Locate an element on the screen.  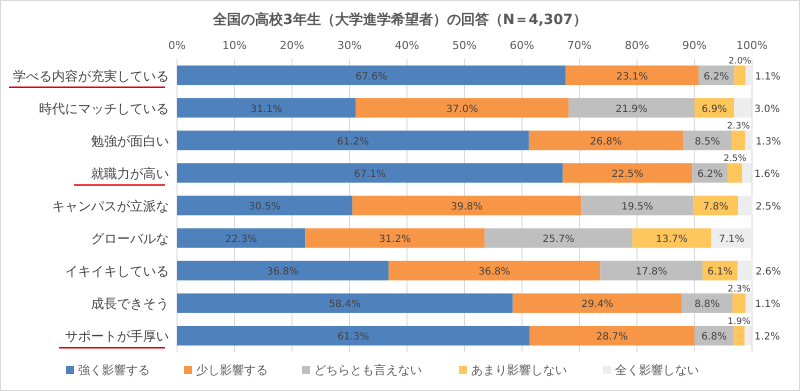
data-label: 67.1% is located at coordinates (370, 174).